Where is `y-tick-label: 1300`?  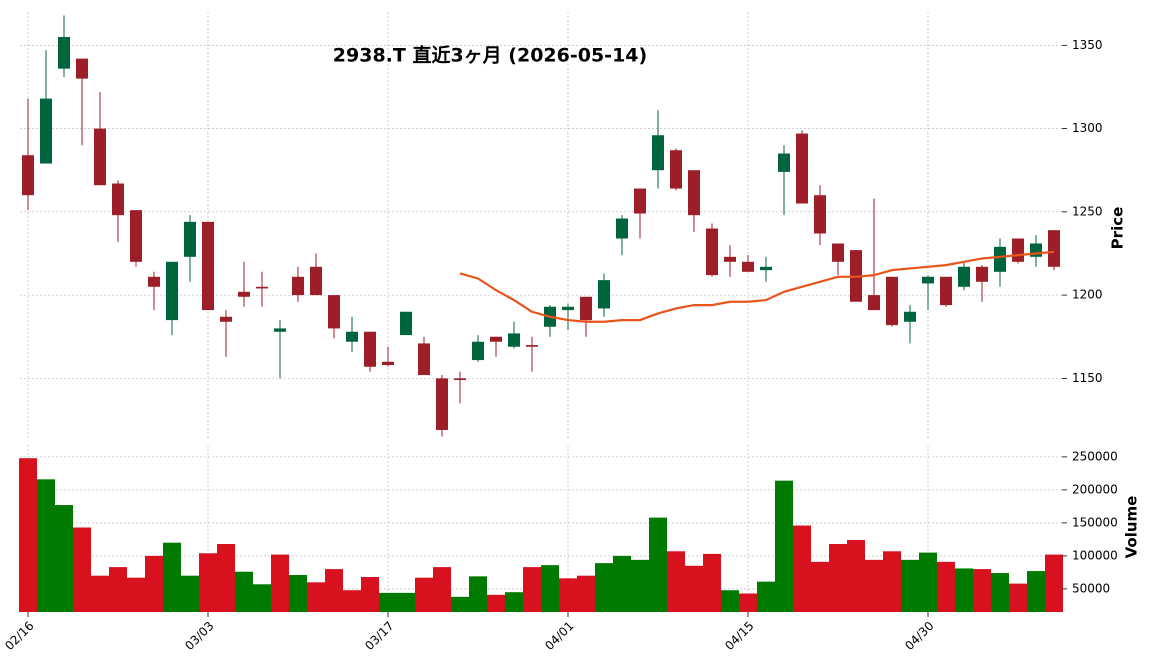 y-tick-label: 1300 is located at coordinates (1087, 128).